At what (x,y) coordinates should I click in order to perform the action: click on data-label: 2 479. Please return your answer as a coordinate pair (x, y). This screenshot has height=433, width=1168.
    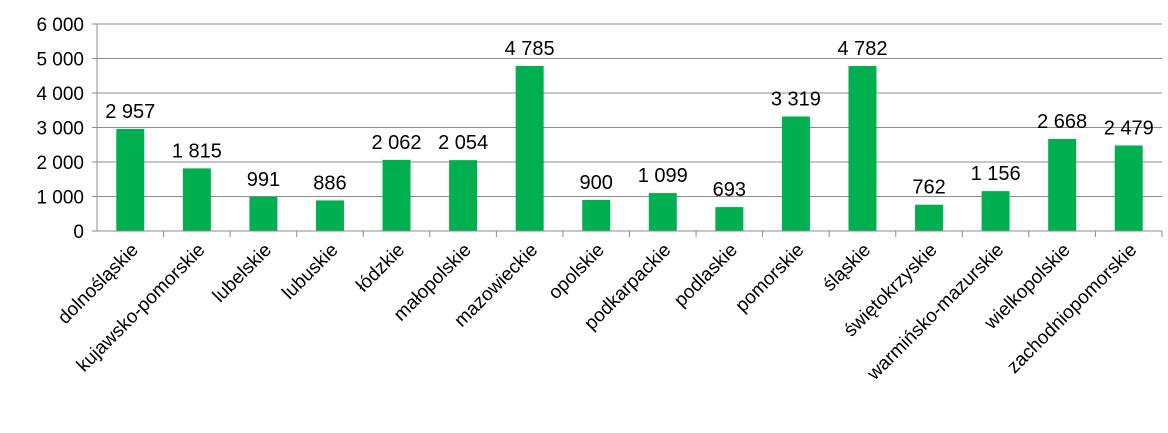
    Looking at the image, I should click on (1129, 128).